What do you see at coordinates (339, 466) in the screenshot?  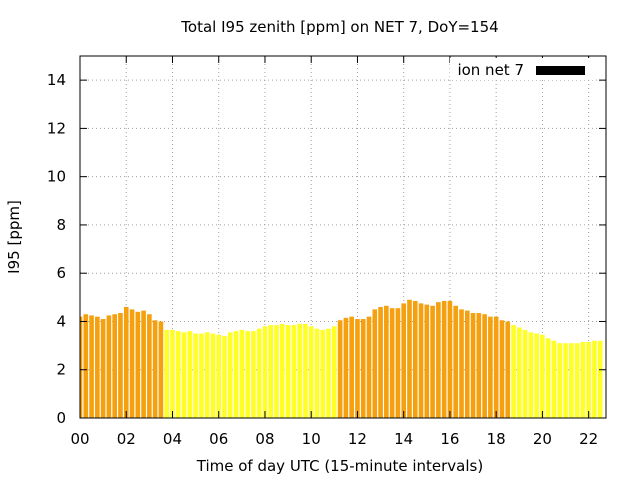 I see `x-axis-label: Time of day UTC (15-minute intervals)` at bounding box center [339, 466].